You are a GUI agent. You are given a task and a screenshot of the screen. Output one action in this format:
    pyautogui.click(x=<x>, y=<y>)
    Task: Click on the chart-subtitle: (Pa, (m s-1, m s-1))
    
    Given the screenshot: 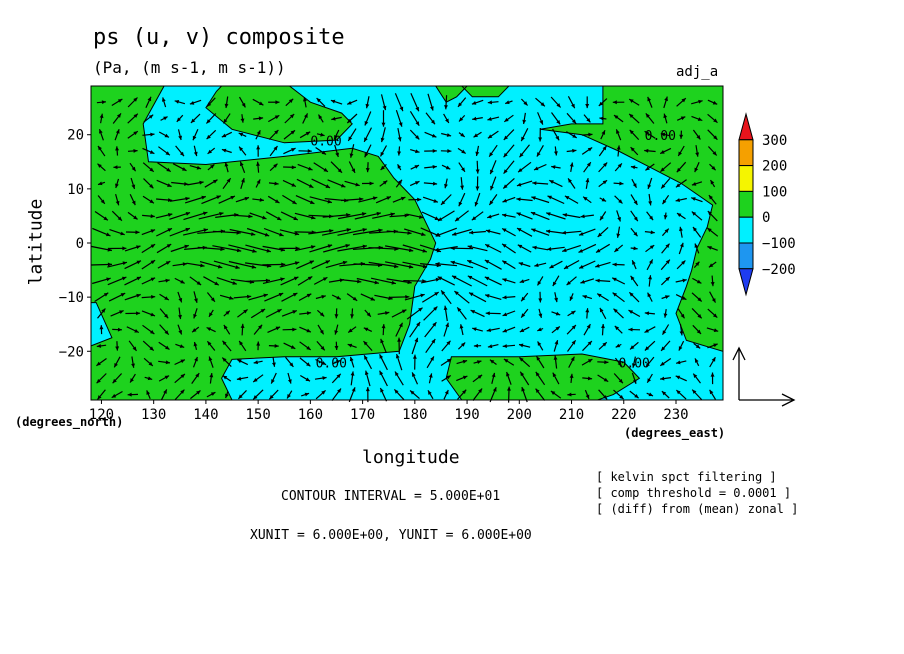 What is the action you would take?
    pyautogui.click(x=189, y=67)
    